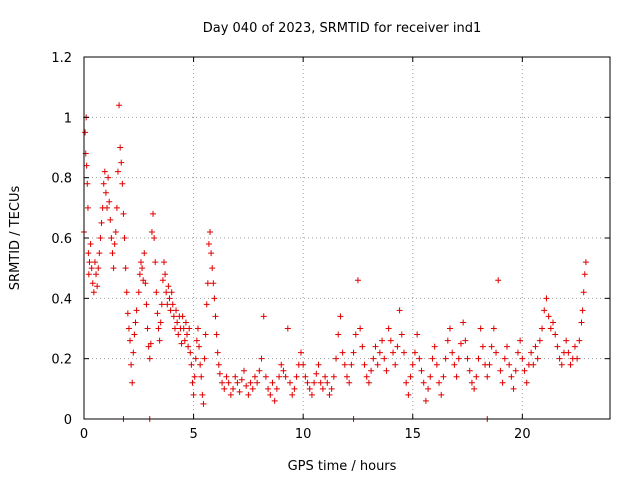  Describe the element at coordinates (412, 434) in the screenshot. I see `x-tick-label: 15` at that location.